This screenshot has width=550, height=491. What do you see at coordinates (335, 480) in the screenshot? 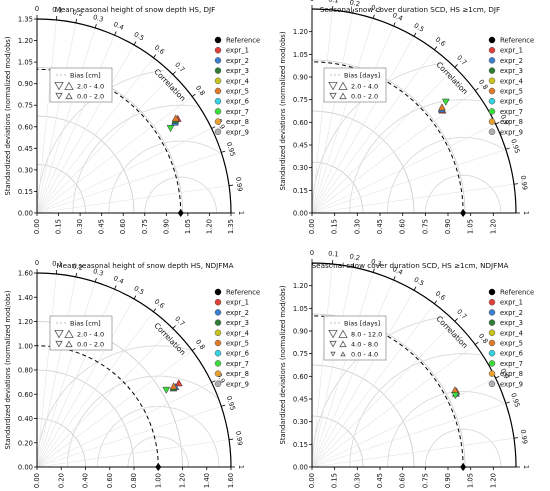
I see `x-tick-label: 0.15` at bounding box center [335, 480].